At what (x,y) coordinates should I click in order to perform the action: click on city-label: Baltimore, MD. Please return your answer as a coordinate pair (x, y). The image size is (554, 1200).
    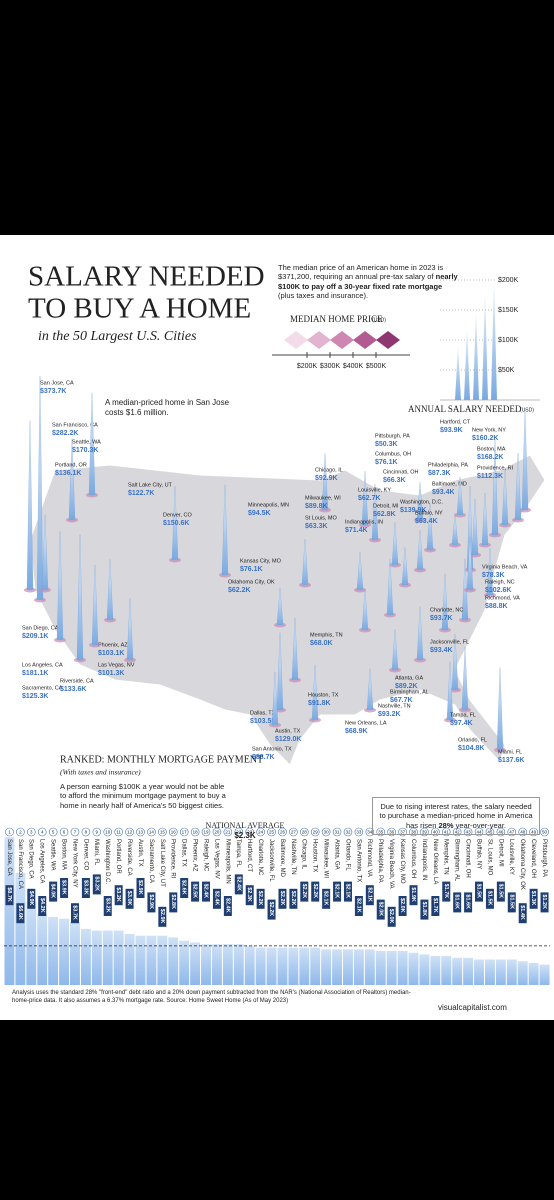
    Looking at the image, I should click on (449, 484).